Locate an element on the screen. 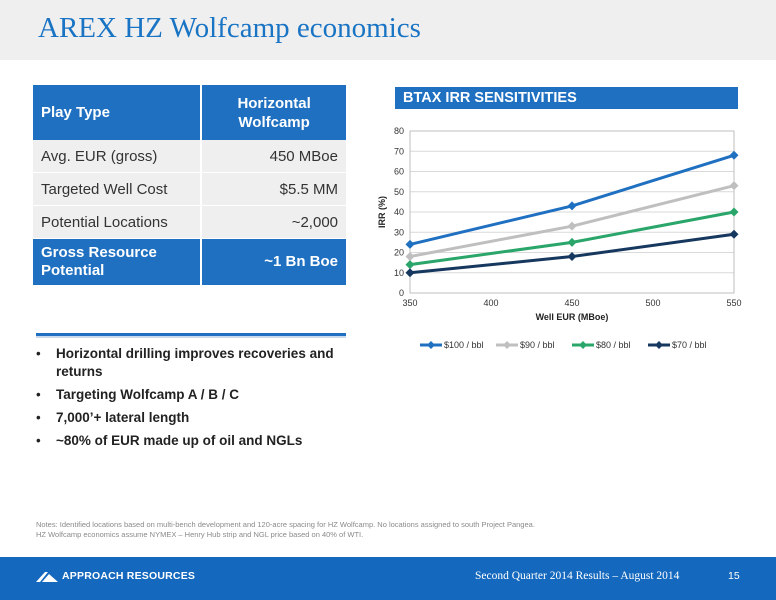  table-row: Potential Locations ~2,000 is located at coordinates (189, 222).